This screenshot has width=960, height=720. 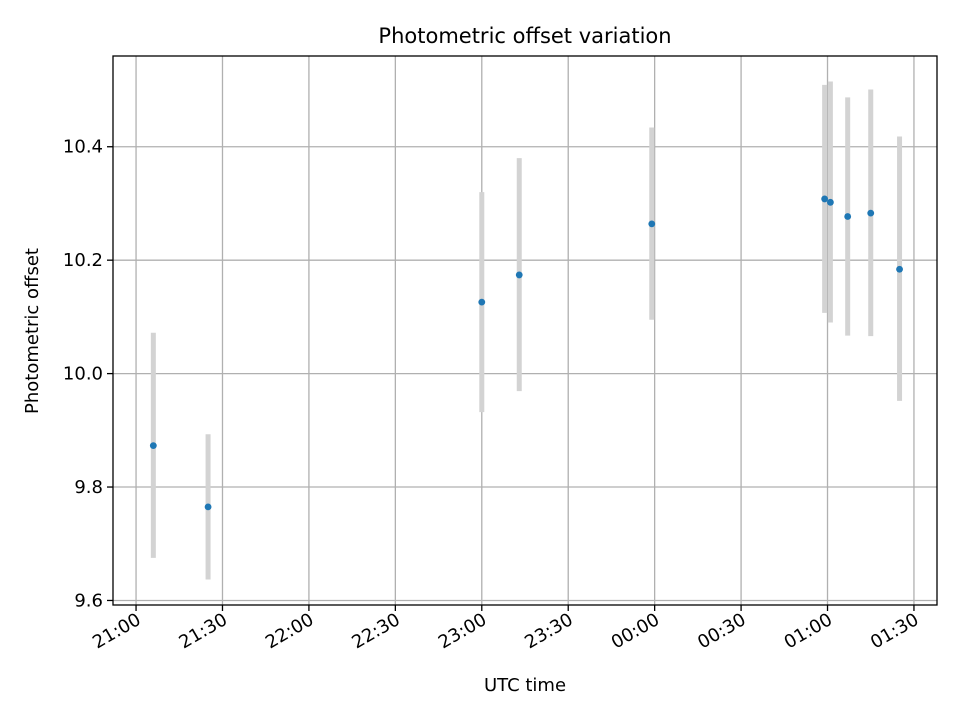 I want to click on x-axis-title: UTC time, so click(x=525, y=685).